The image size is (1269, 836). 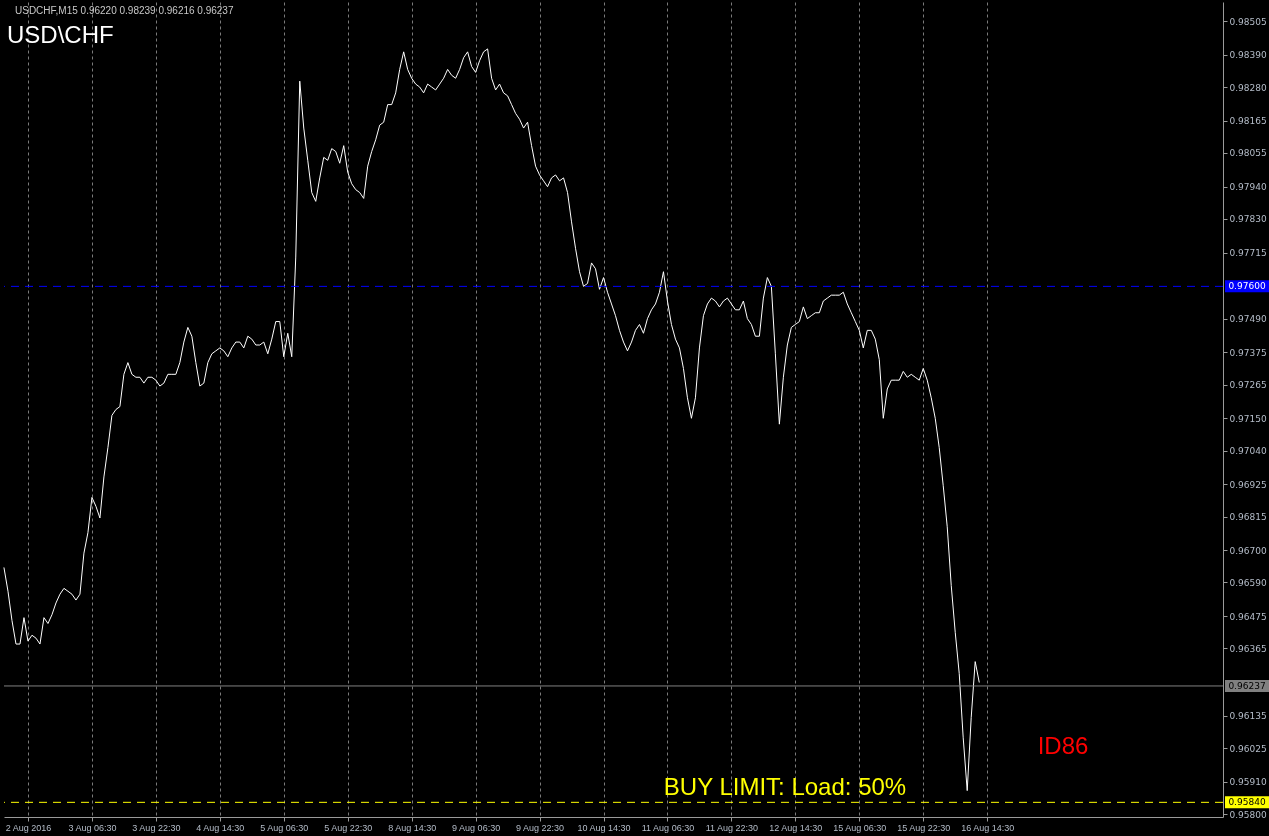 What do you see at coordinates (732, 827) in the screenshot?
I see `x-tick-label: 11 Aug 22:30` at bounding box center [732, 827].